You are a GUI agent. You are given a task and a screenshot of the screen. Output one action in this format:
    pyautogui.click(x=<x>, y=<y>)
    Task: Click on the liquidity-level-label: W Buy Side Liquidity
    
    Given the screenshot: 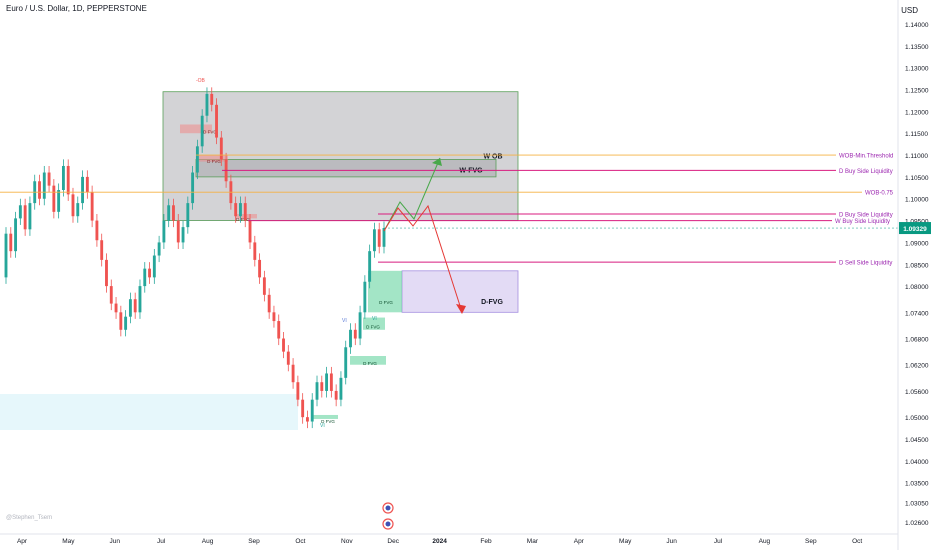 What is the action you would take?
    pyautogui.click(x=862, y=222)
    